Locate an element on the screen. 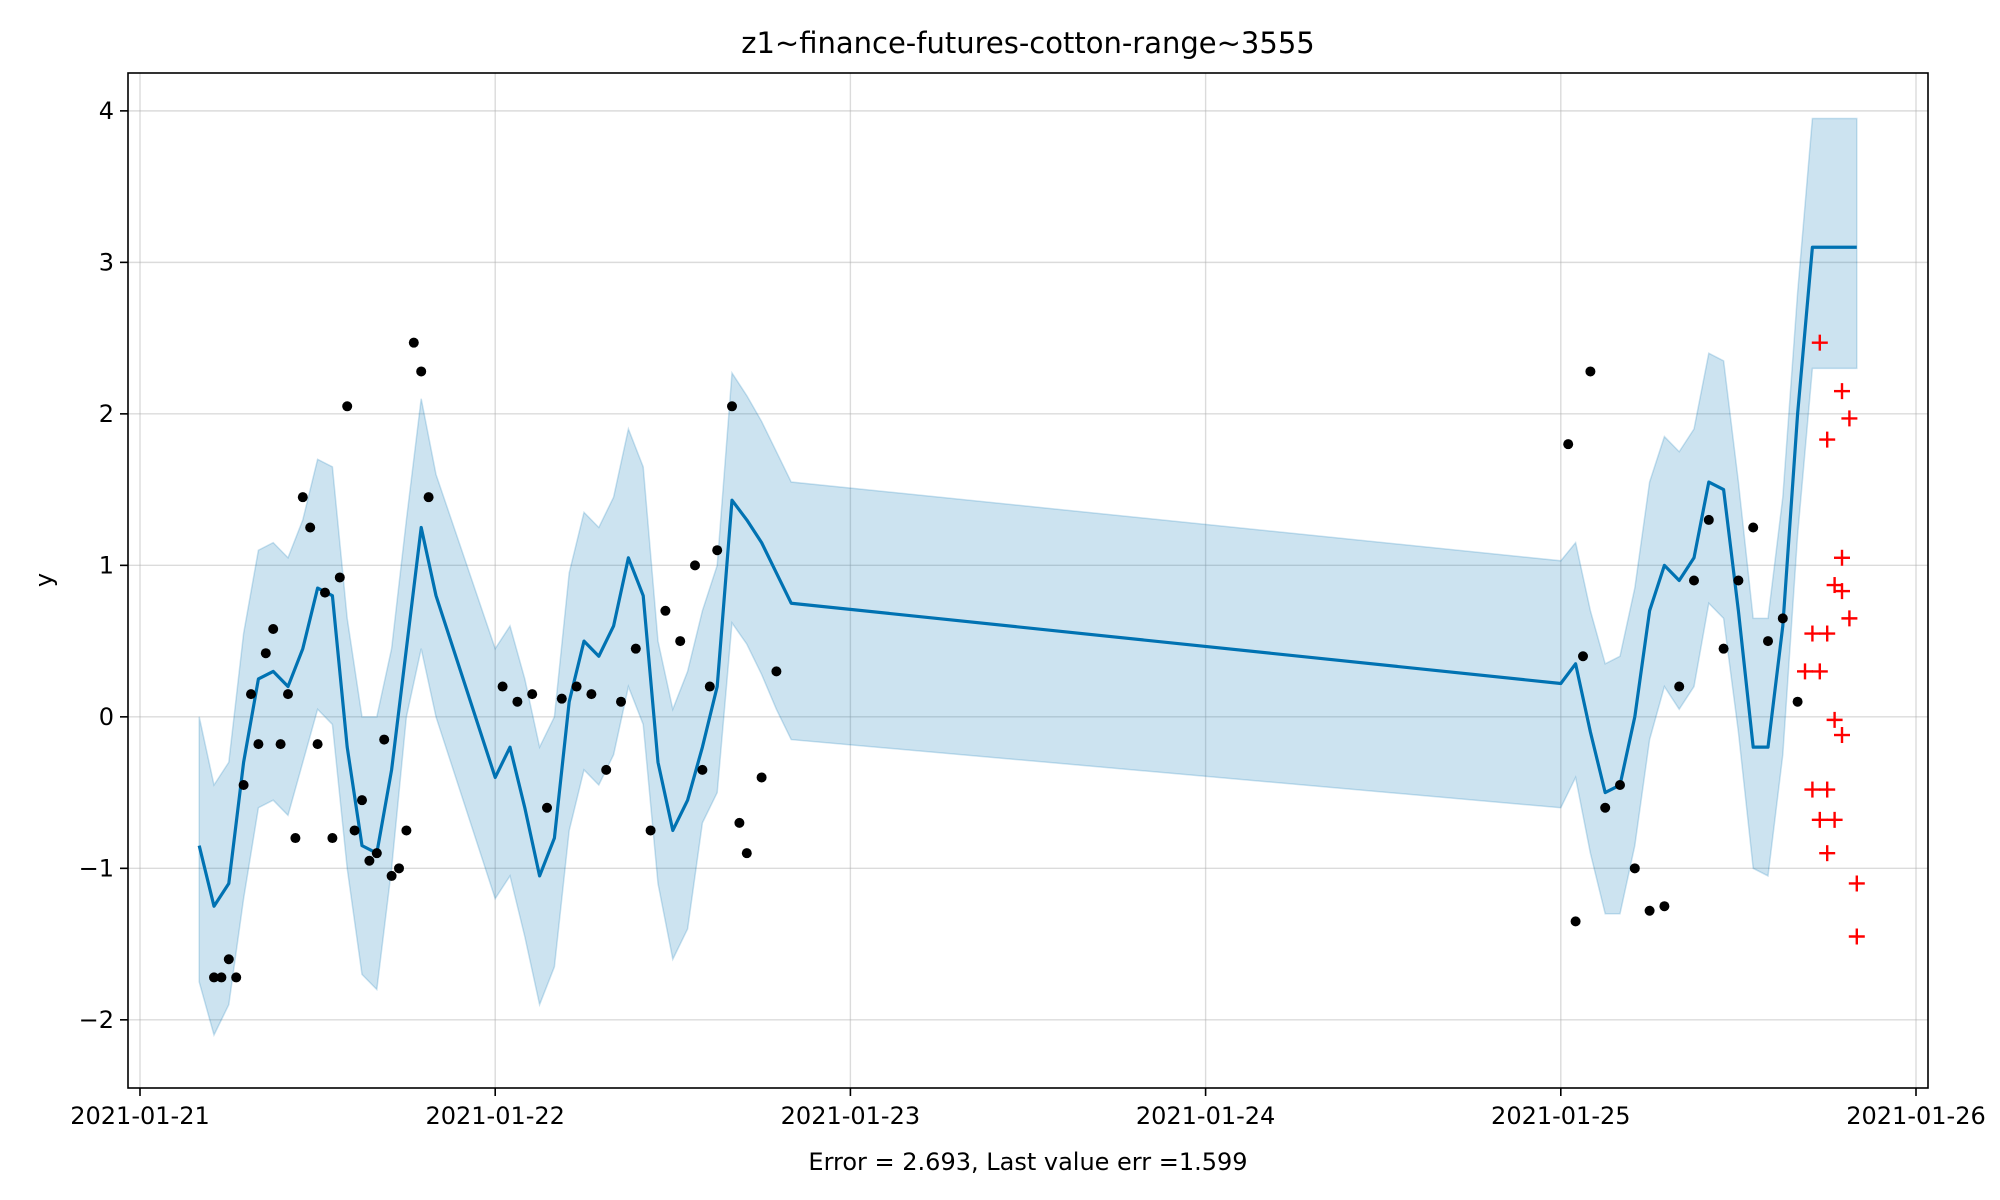  actual-points is located at coordinates (1831, 639).